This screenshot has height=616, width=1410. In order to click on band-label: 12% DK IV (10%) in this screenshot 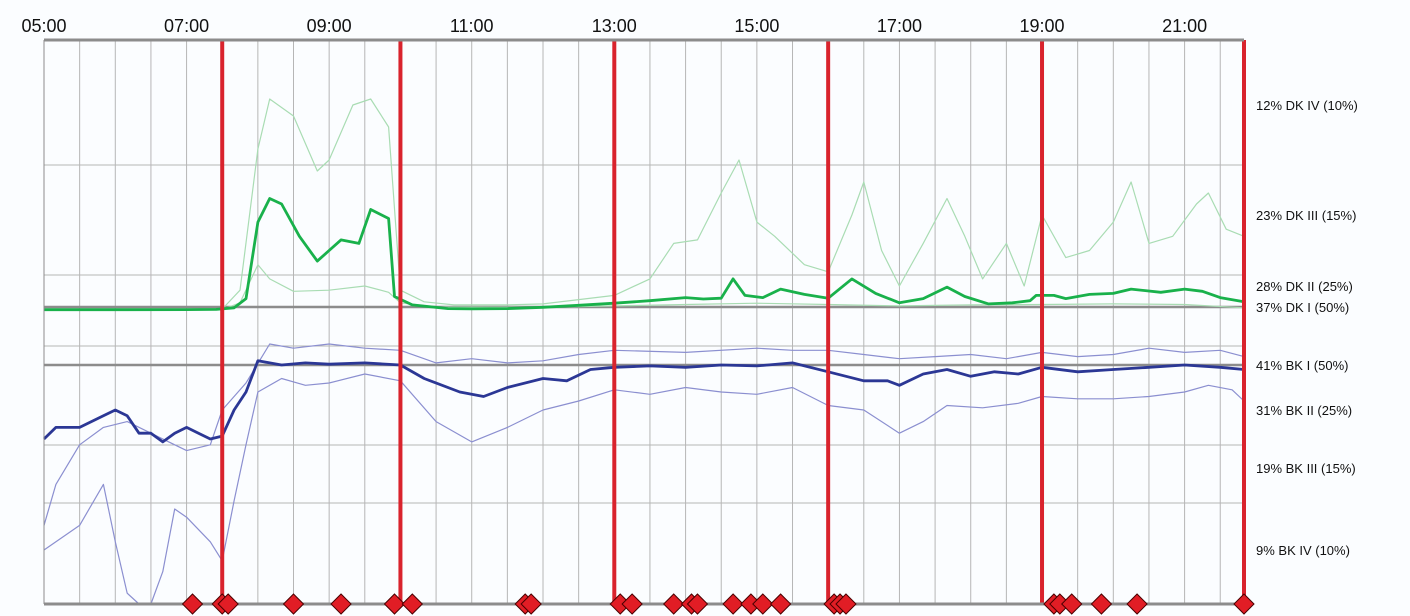, I will do `click(1307, 105)`.